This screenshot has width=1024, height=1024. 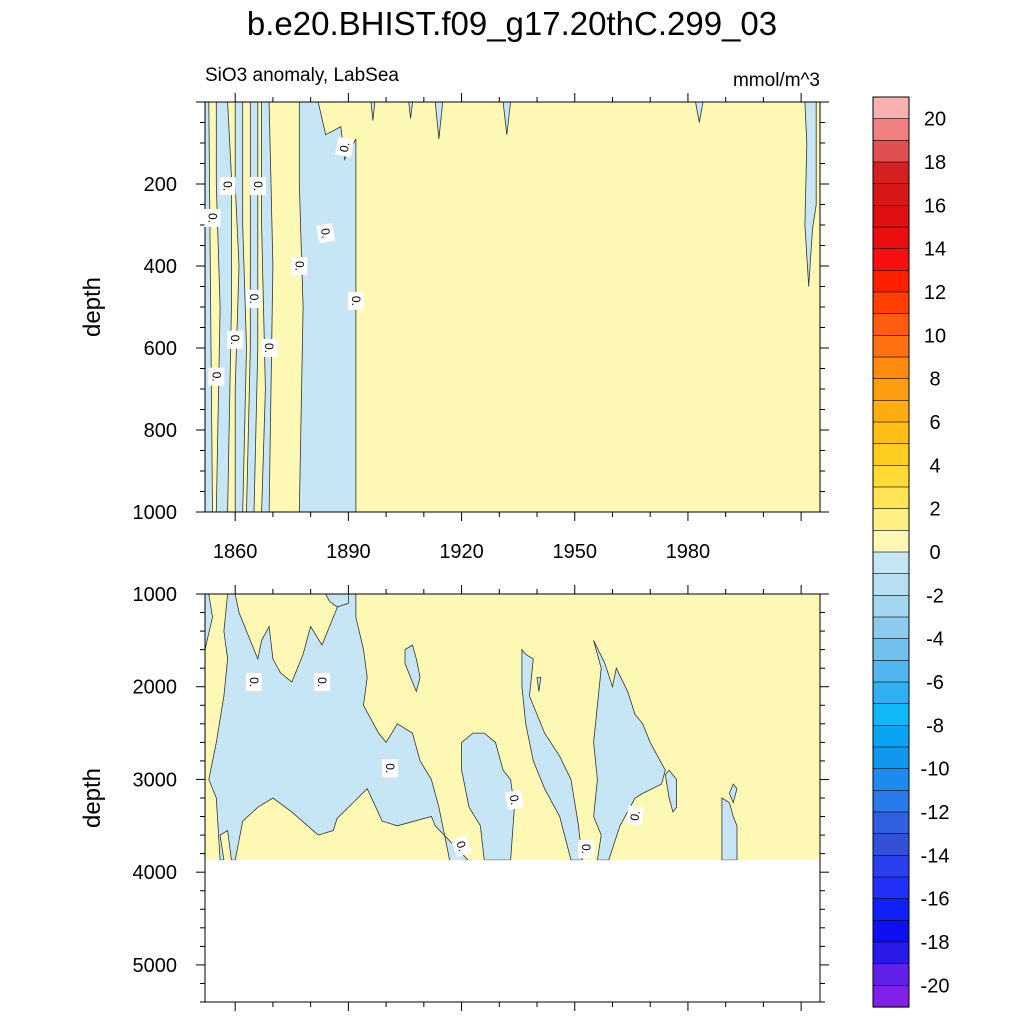 What do you see at coordinates (160, 431) in the screenshot?
I see `y-tick-label: 800` at bounding box center [160, 431].